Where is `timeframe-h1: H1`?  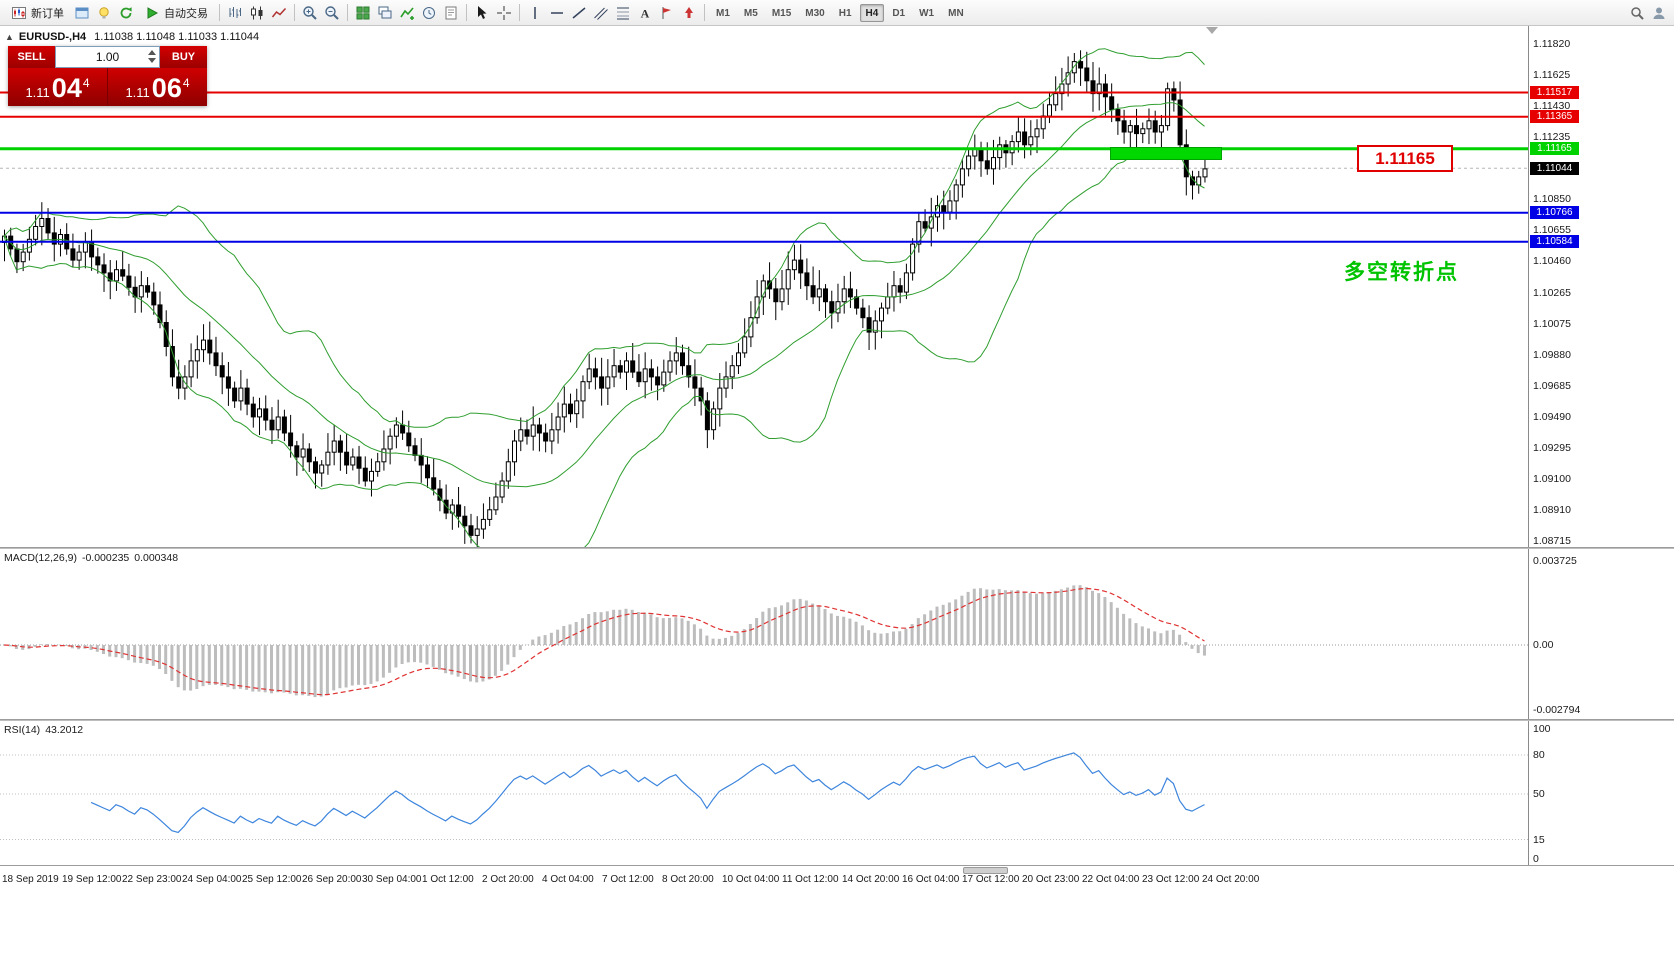
timeframe-h1: H1 is located at coordinates (845, 13).